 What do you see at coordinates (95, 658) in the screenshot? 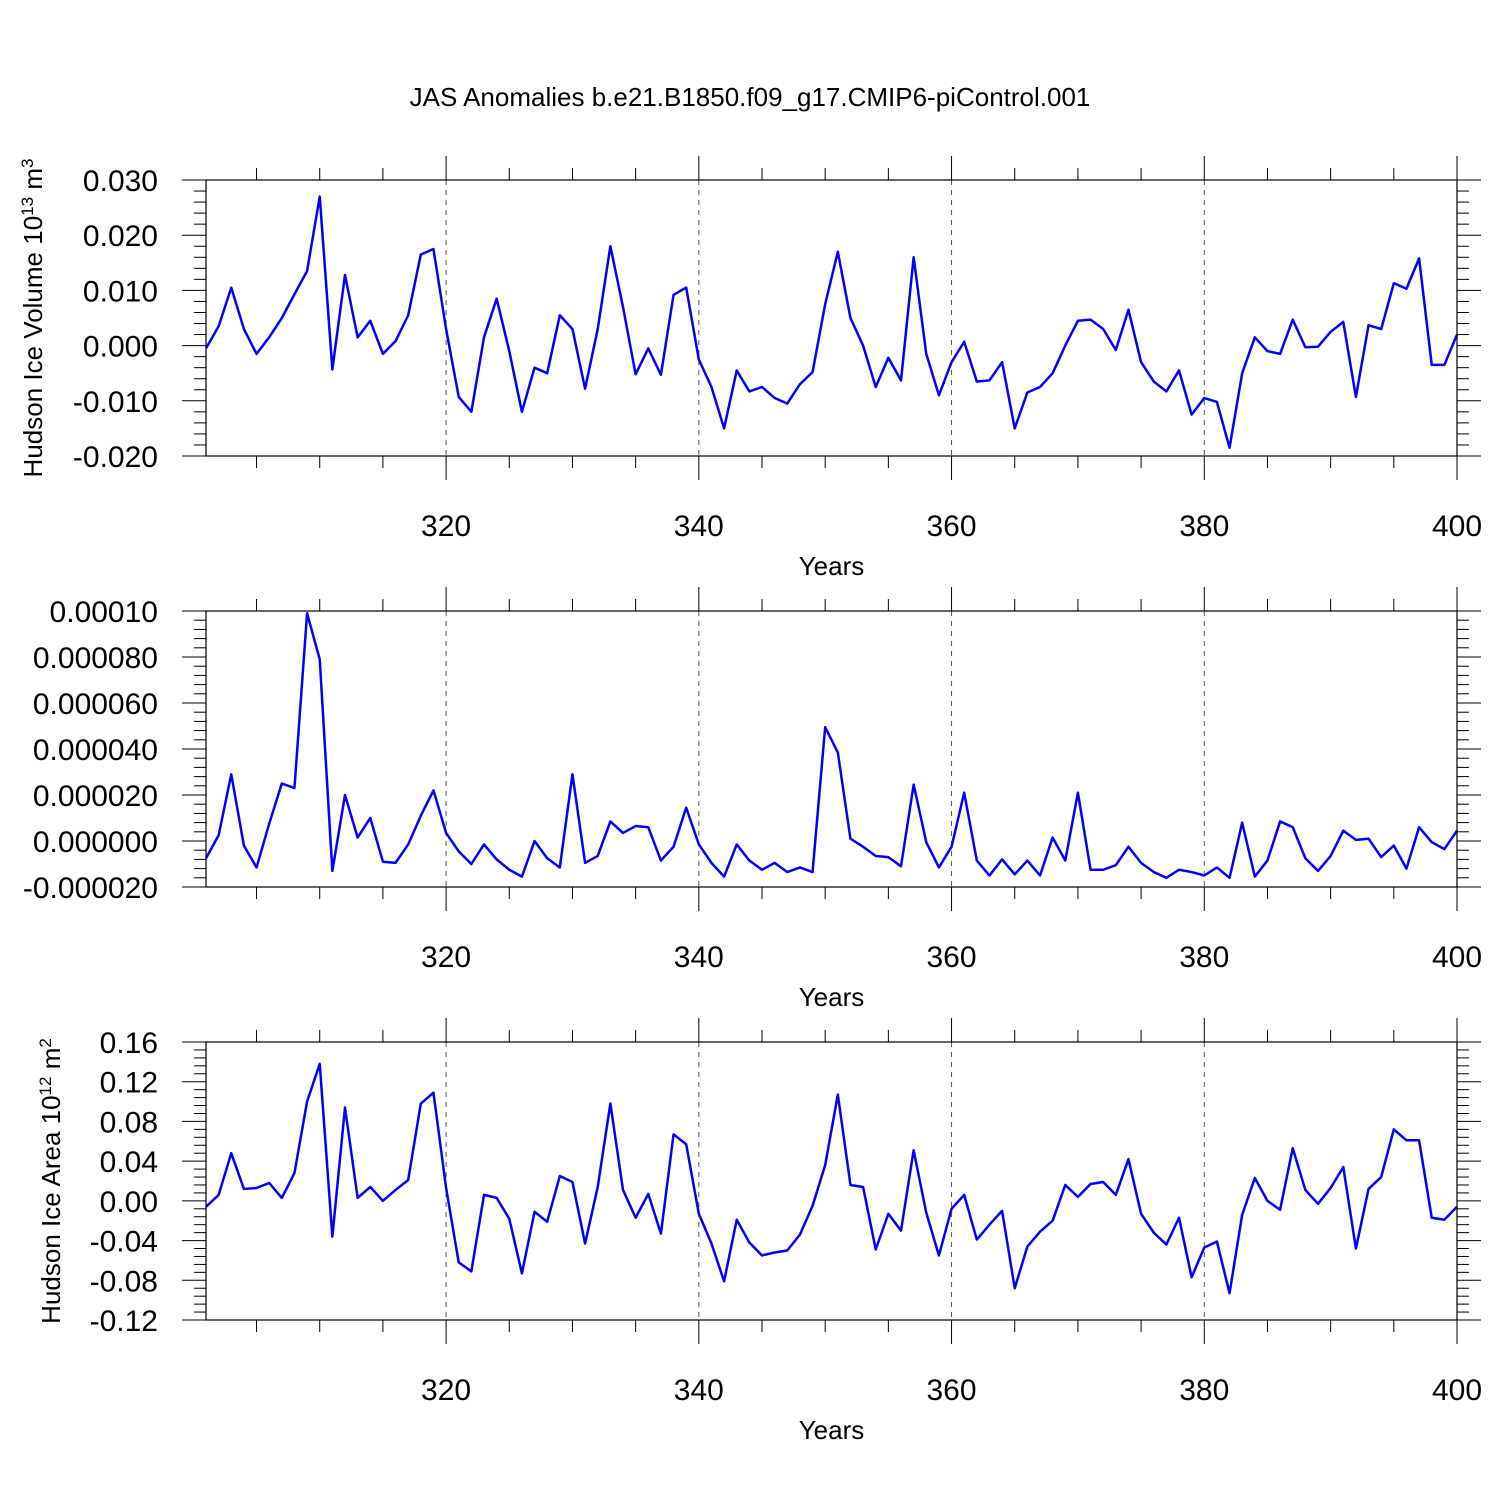
I see `y-tick-label: 0.000080` at bounding box center [95, 658].